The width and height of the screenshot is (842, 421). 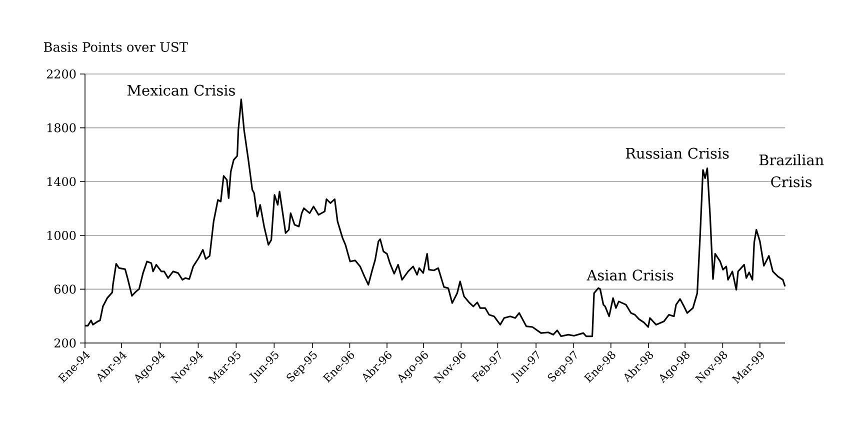 What do you see at coordinates (791, 171) in the screenshot?
I see `annotation: Brazilian Crisis` at bounding box center [791, 171].